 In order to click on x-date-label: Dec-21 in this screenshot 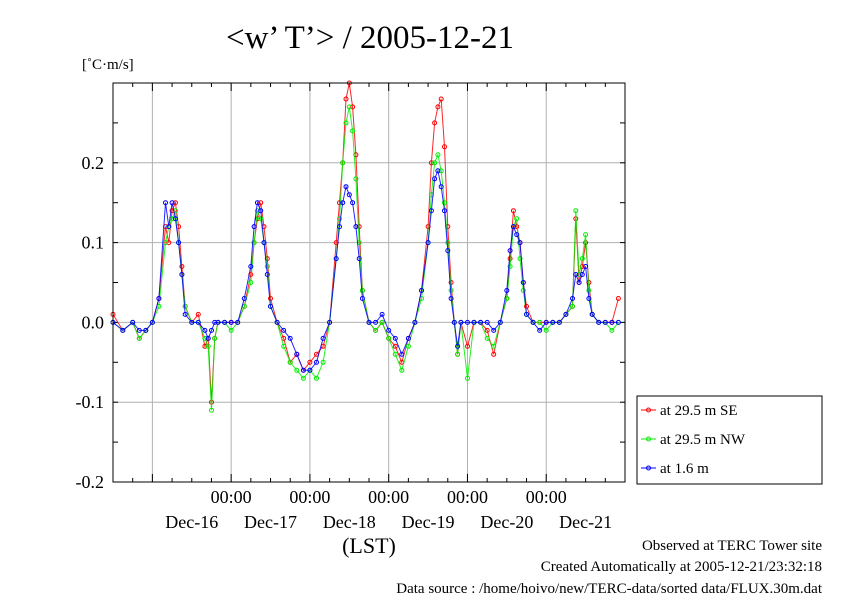, I will do `click(585, 522)`.